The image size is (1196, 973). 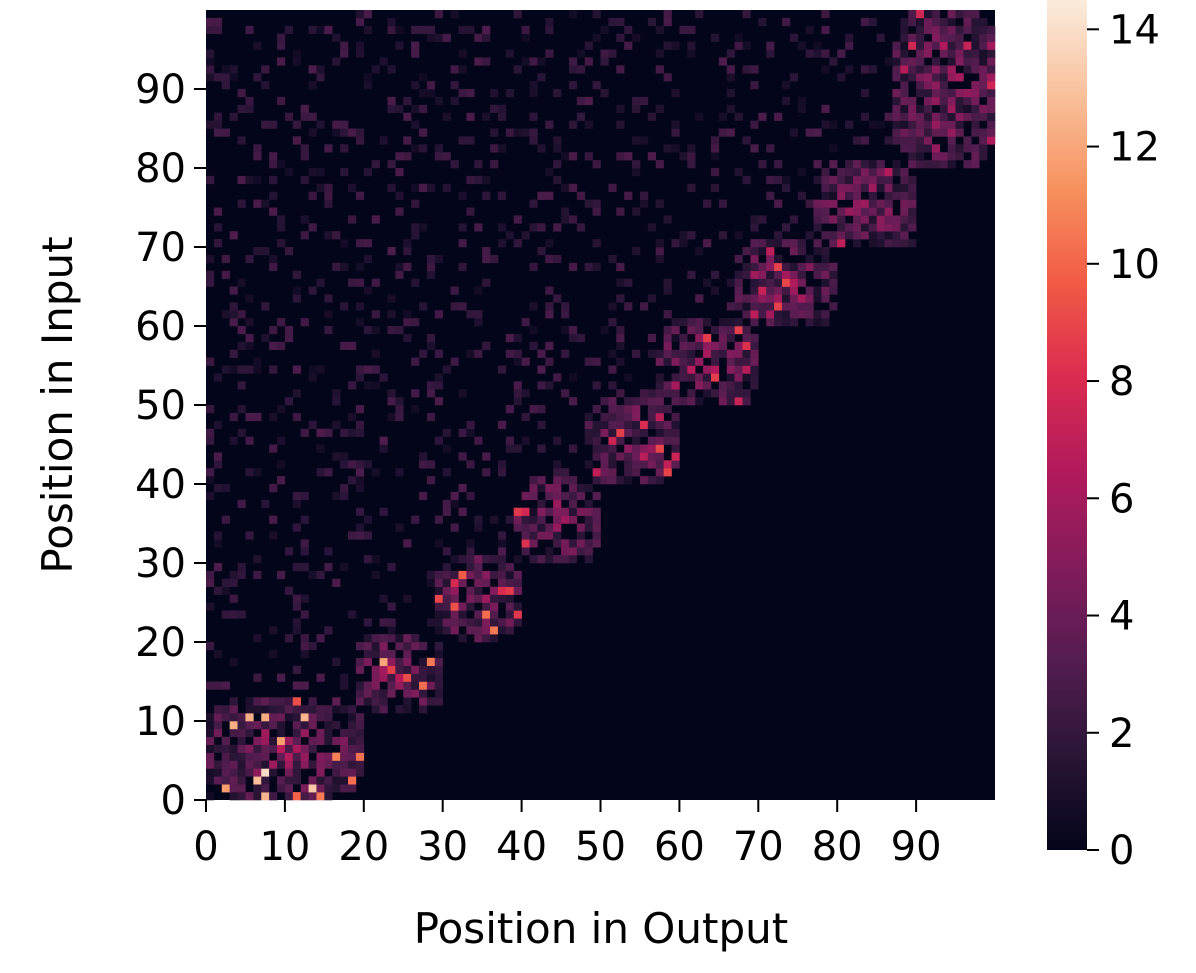 I want to click on x-tick-label: 50, so click(x=600, y=847).